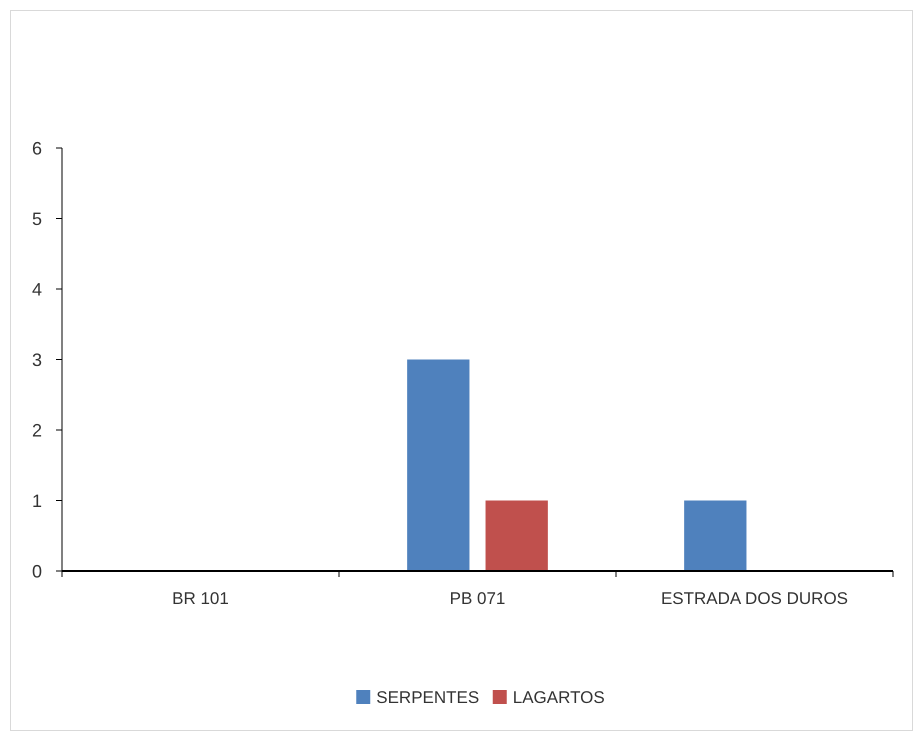  I want to click on y-tick-label: 5, so click(37, 218).